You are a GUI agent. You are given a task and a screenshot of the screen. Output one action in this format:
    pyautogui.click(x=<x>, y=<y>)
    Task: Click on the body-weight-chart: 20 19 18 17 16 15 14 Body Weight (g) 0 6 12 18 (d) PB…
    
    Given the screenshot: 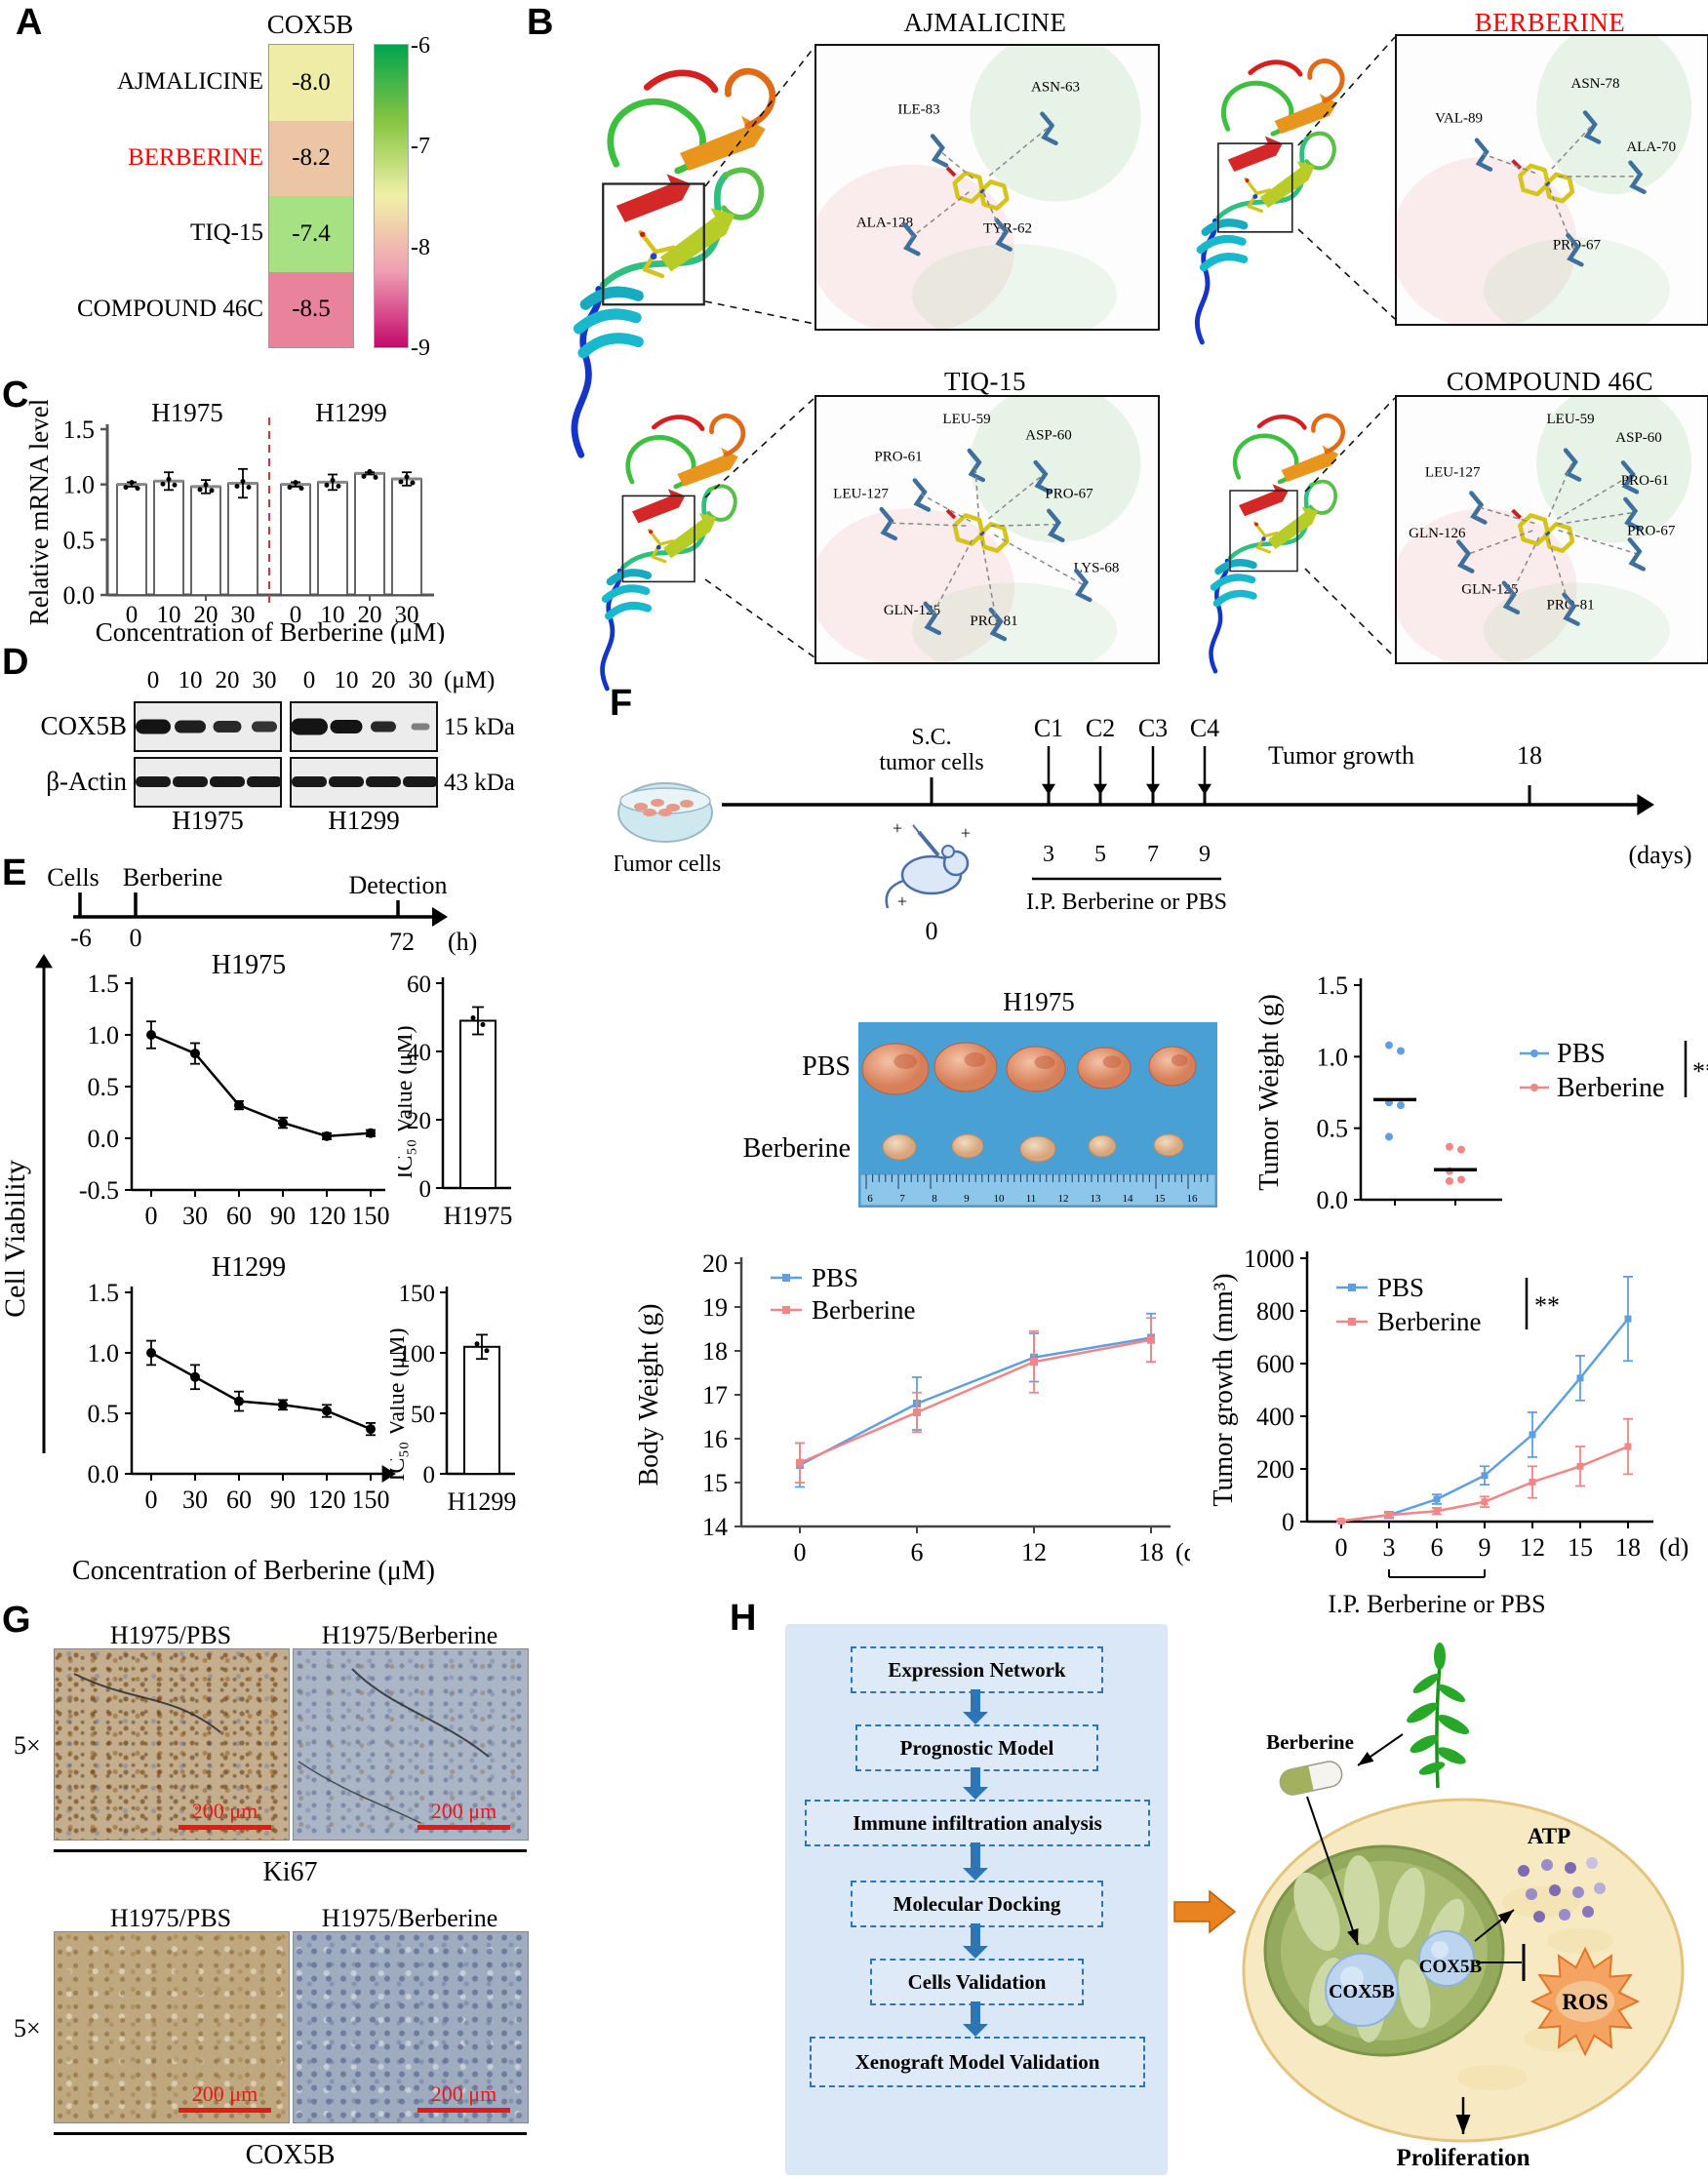 What is the action you would take?
    pyautogui.click(x=912, y=1407)
    